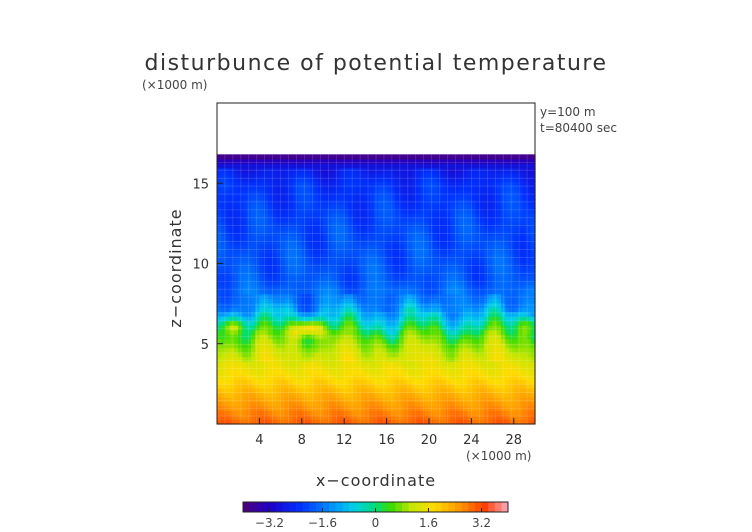 This screenshot has height=532, width=752. I want to click on y-tick-label: 5, so click(205, 345).